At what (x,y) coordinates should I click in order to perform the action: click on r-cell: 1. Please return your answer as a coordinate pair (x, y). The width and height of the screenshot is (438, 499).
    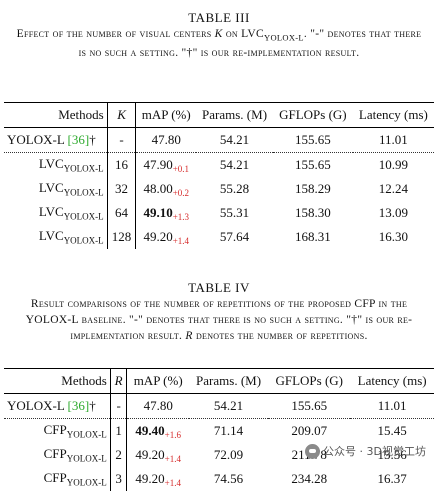
    Looking at the image, I should click on (119, 430).